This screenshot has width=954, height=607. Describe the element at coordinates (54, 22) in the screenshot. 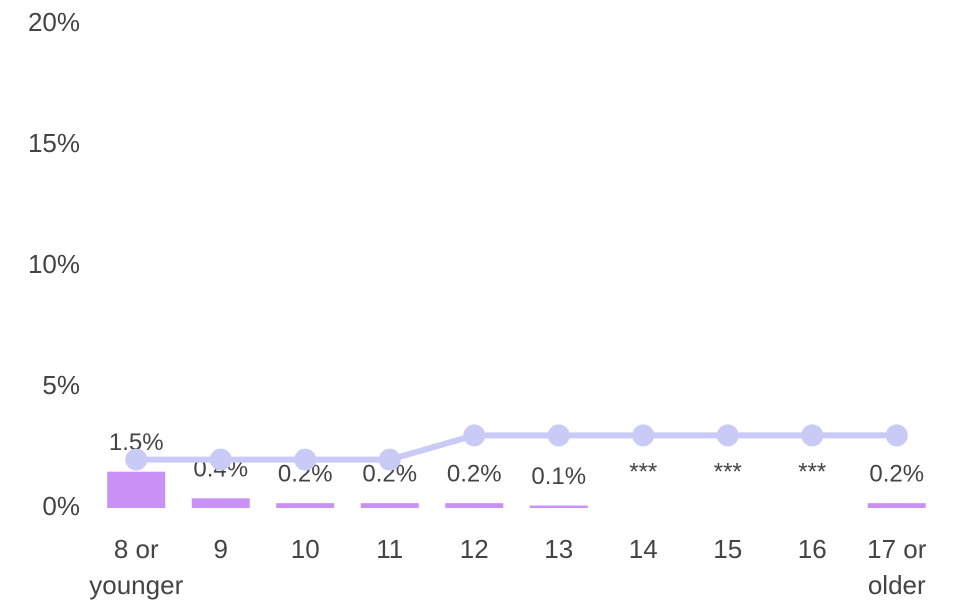

I see `y-tick-label: 20%` at that location.